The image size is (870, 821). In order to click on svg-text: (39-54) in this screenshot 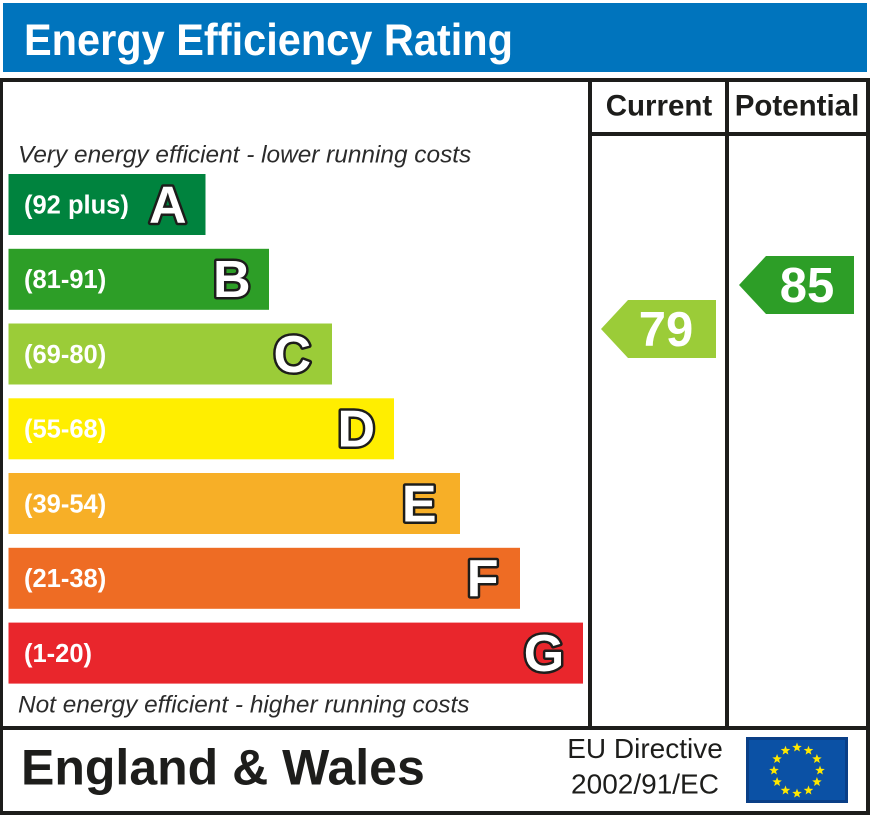, I will do `click(65, 504)`.